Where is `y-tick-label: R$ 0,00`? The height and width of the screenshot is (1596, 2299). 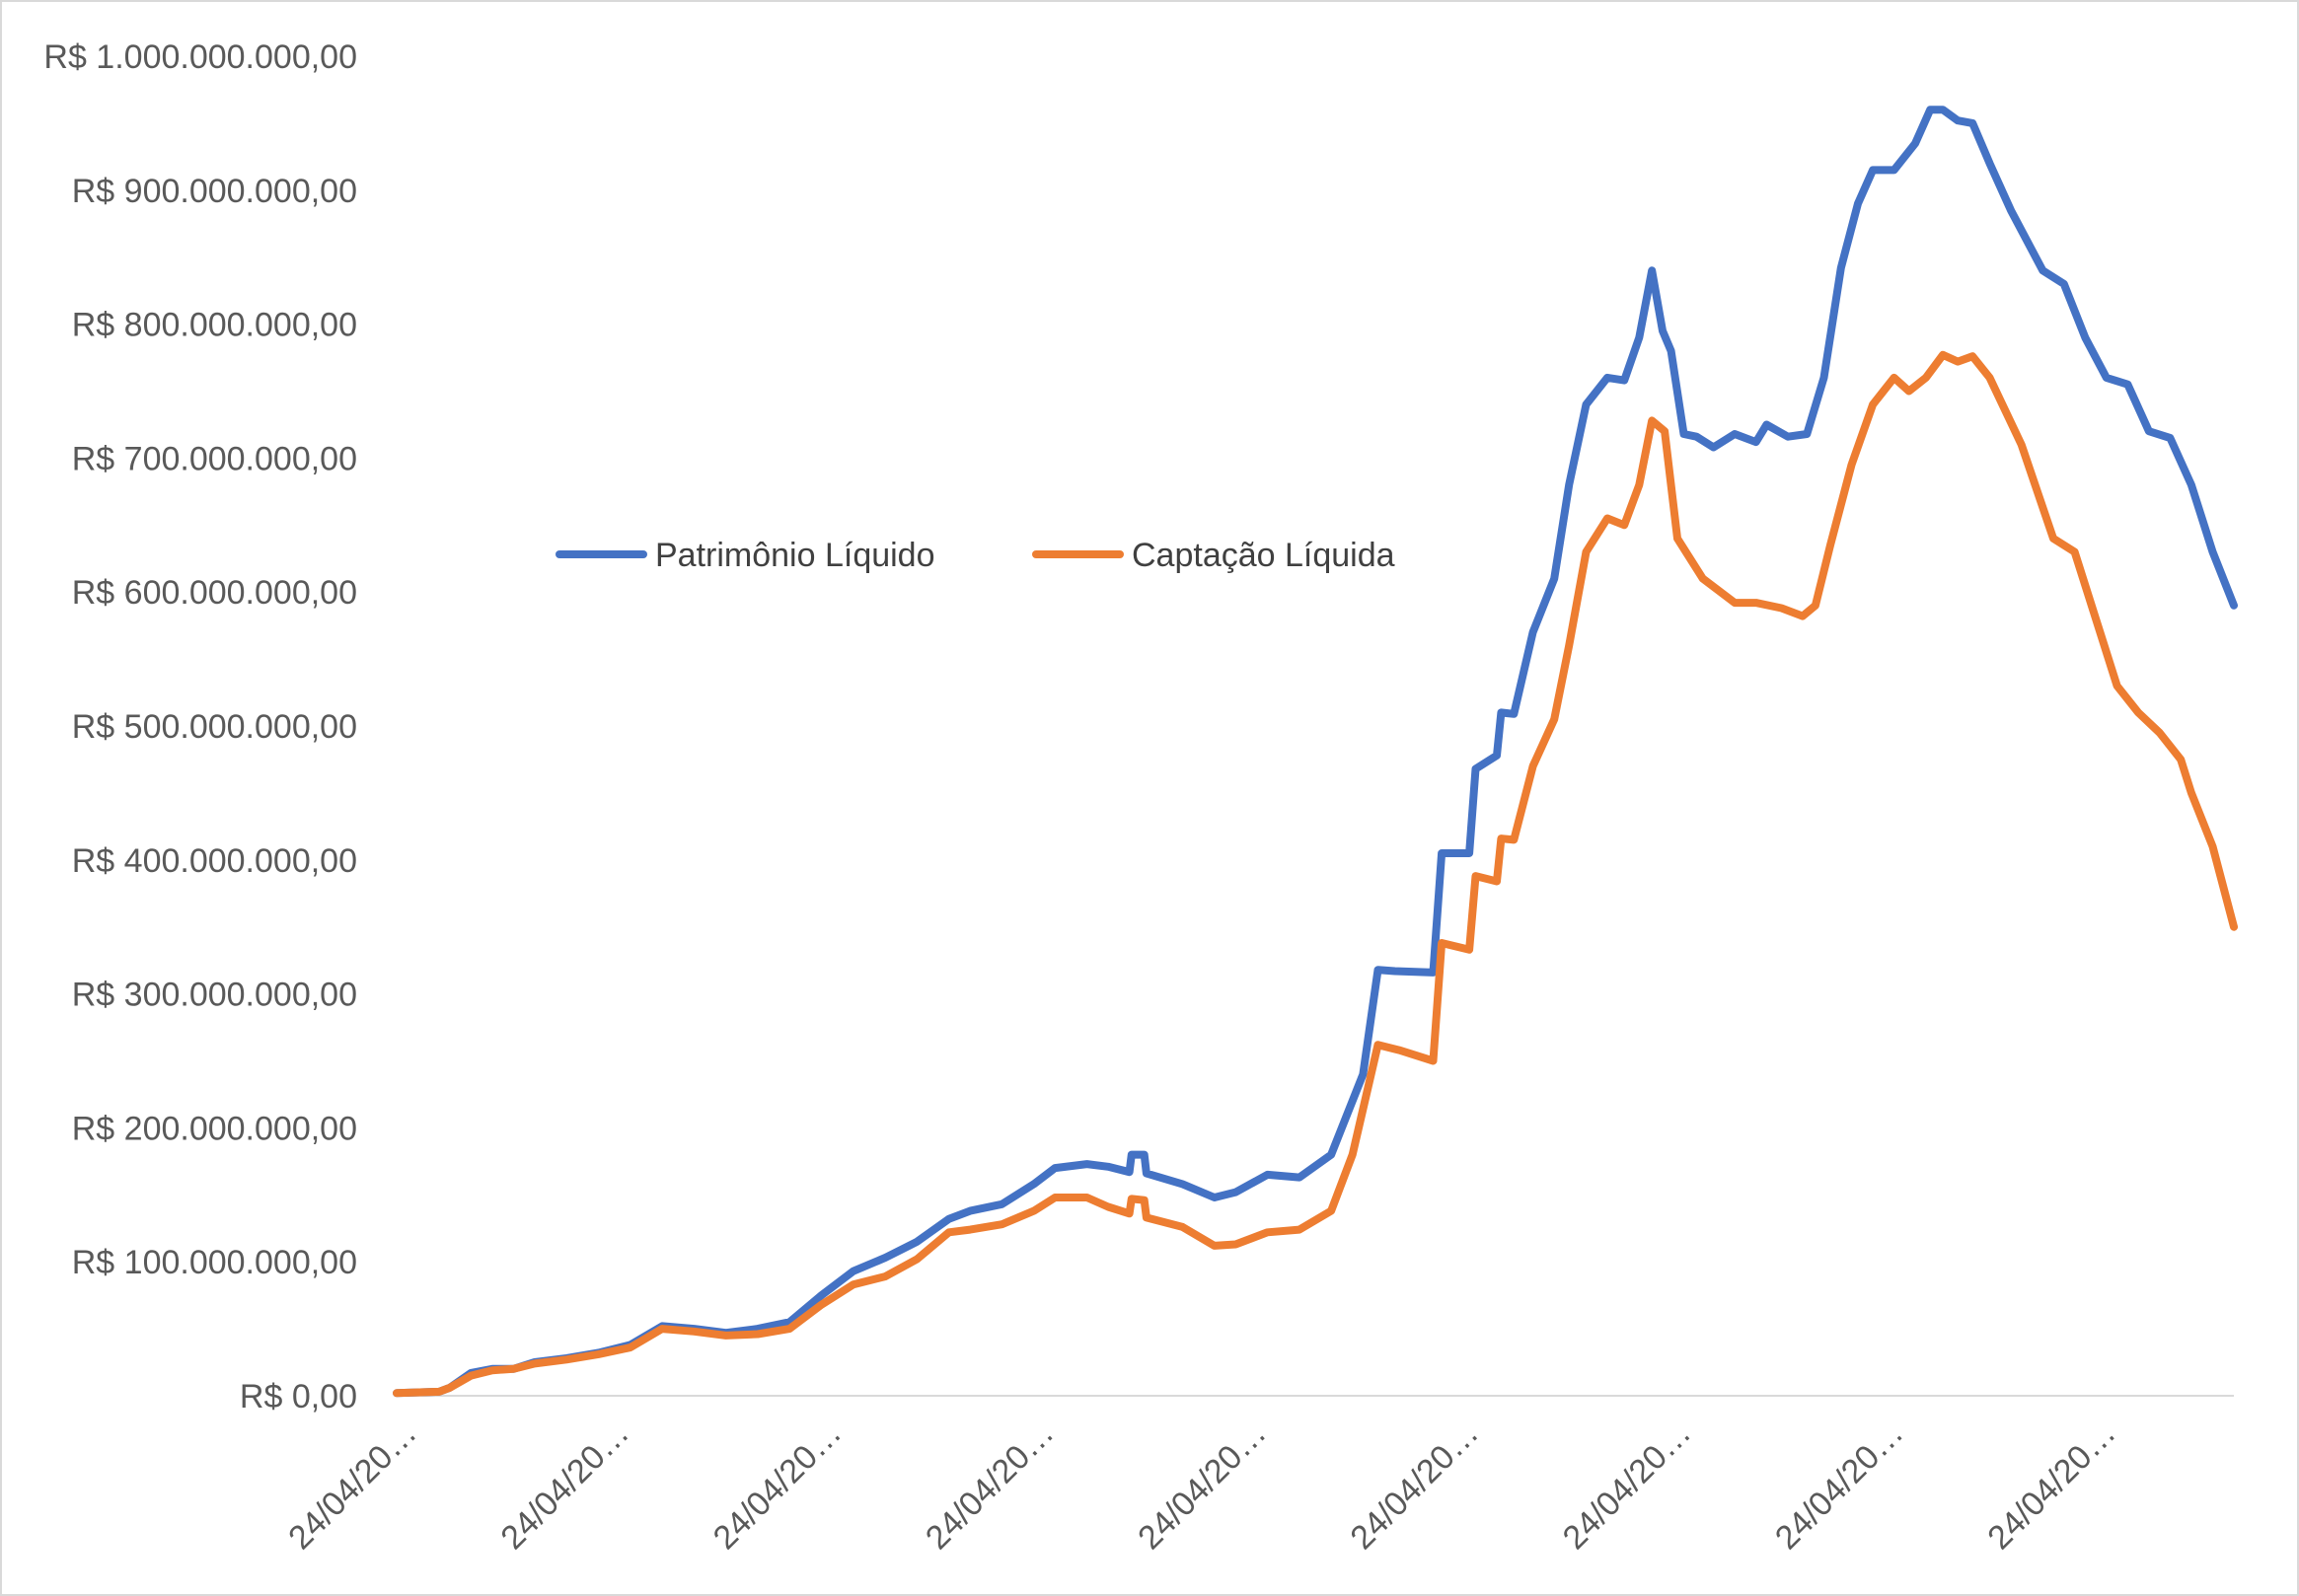
y-tick-label: R$ 0,00 is located at coordinates (298, 1396).